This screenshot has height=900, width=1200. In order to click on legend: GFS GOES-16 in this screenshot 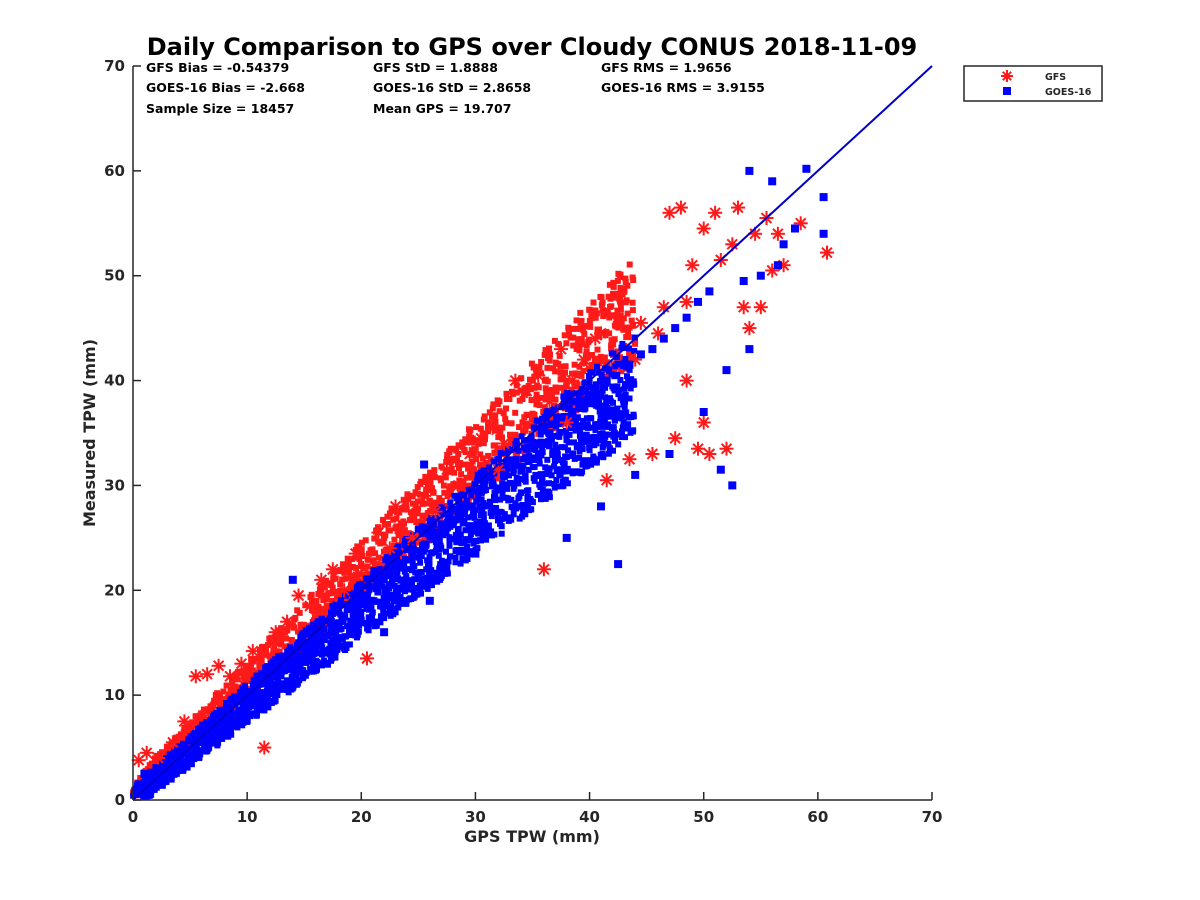, I will do `click(1033, 83)`.